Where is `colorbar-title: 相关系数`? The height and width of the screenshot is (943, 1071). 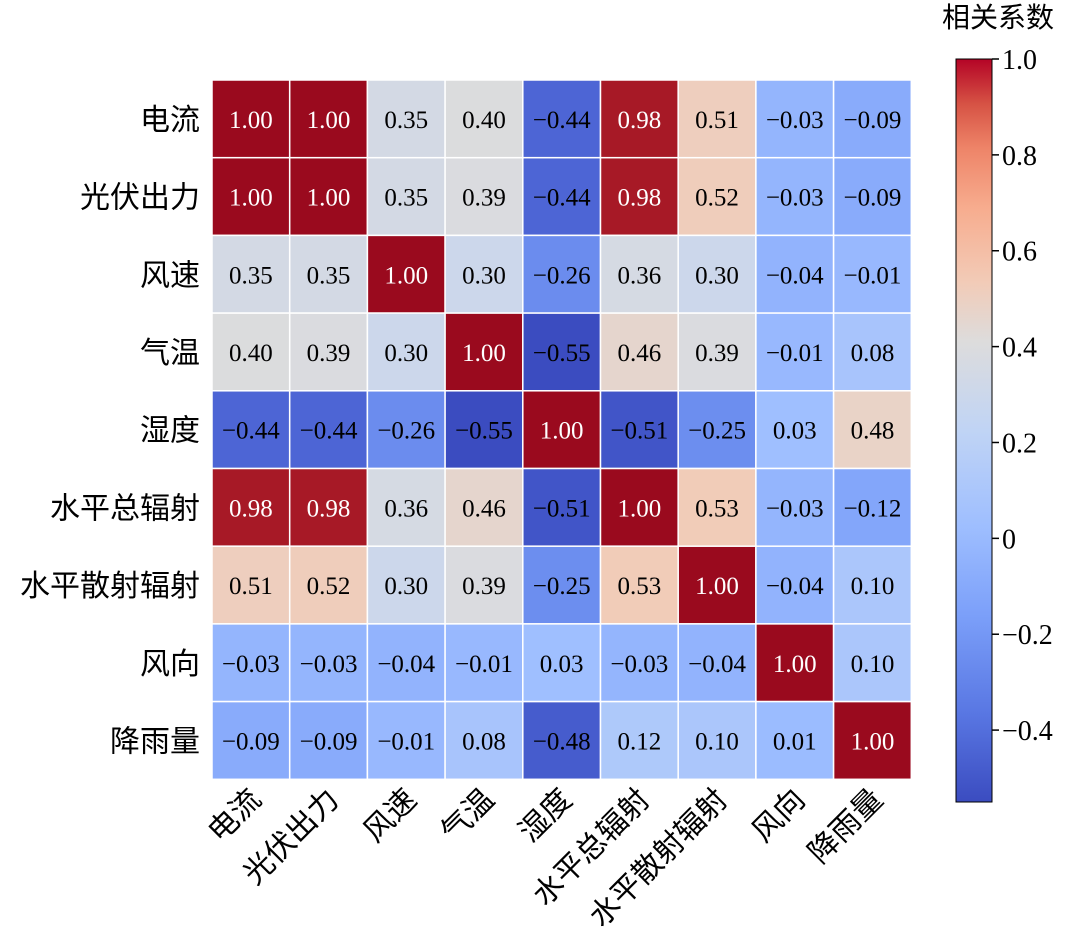 colorbar-title: 相关系数 is located at coordinates (998, 17).